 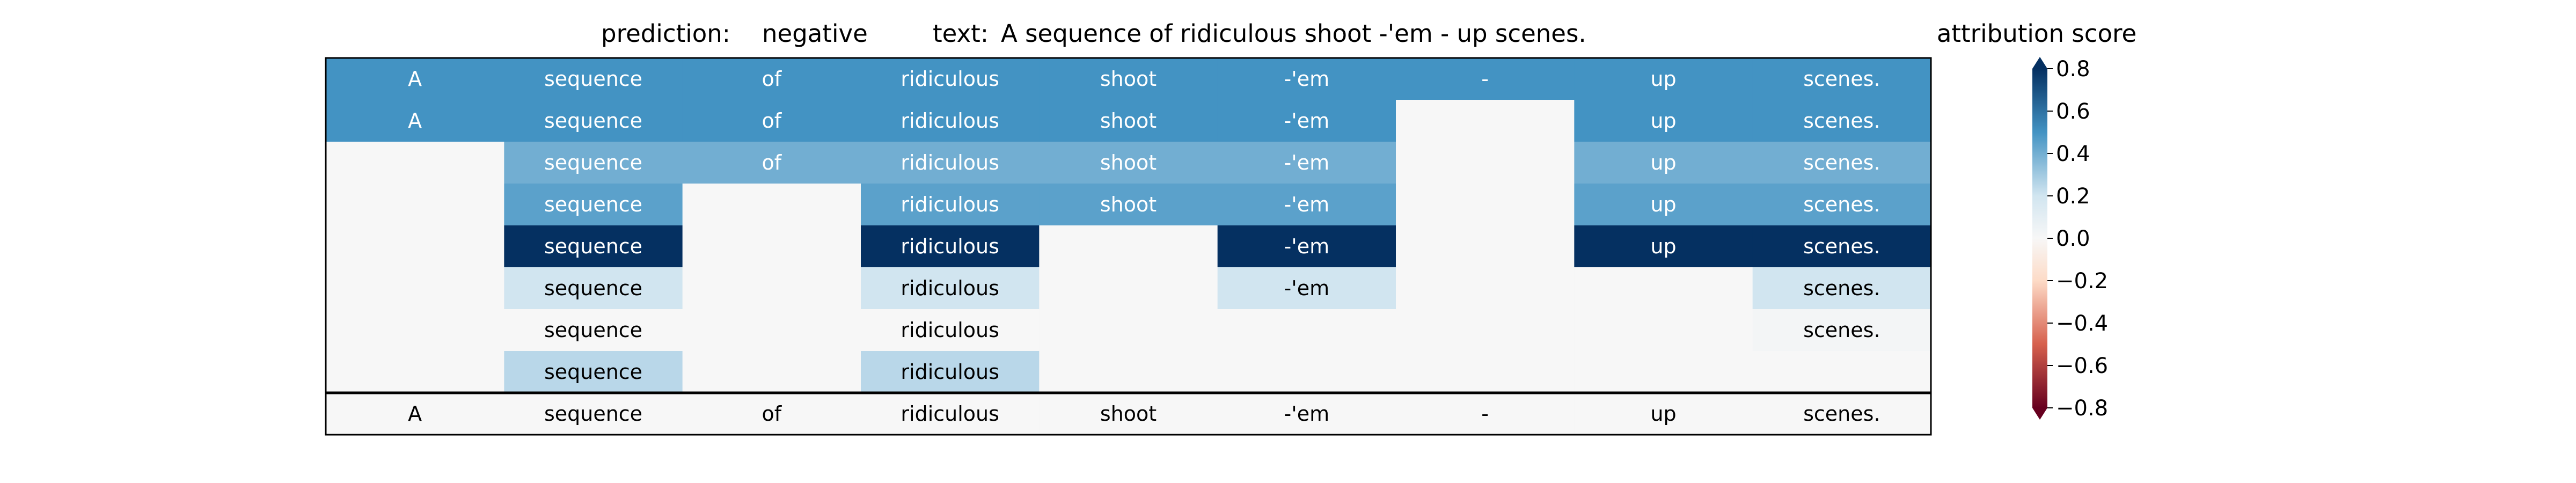 What do you see at coordinates (2039, 414) in the screenshot?
I see `colorbar-extend-min` at bounding box center [2039, 414].